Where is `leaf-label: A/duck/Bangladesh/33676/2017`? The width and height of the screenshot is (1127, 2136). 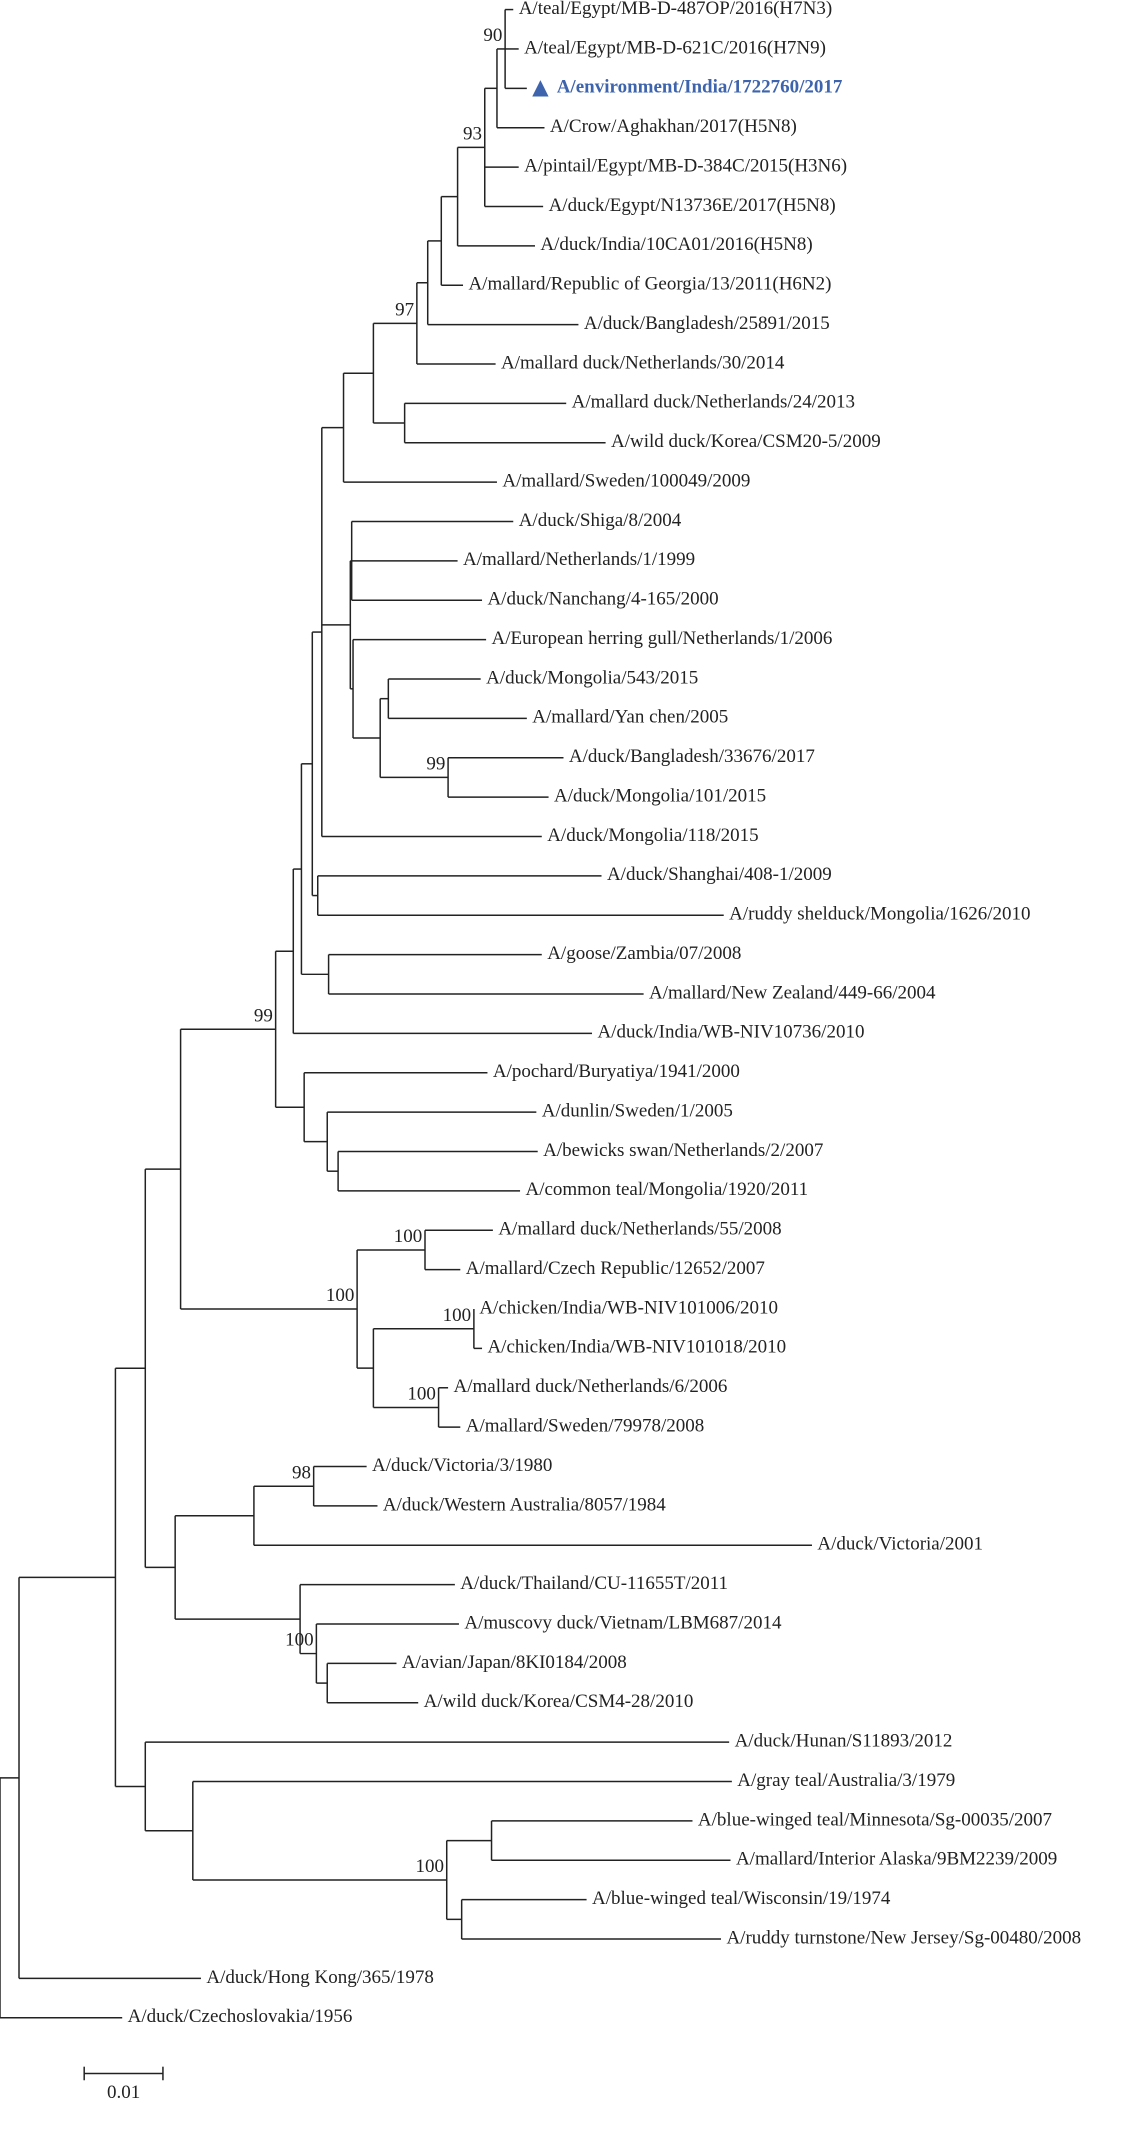 leaf-label: A/duck/Bangladesh/33676/2017 is located at coordinates (692, 756).